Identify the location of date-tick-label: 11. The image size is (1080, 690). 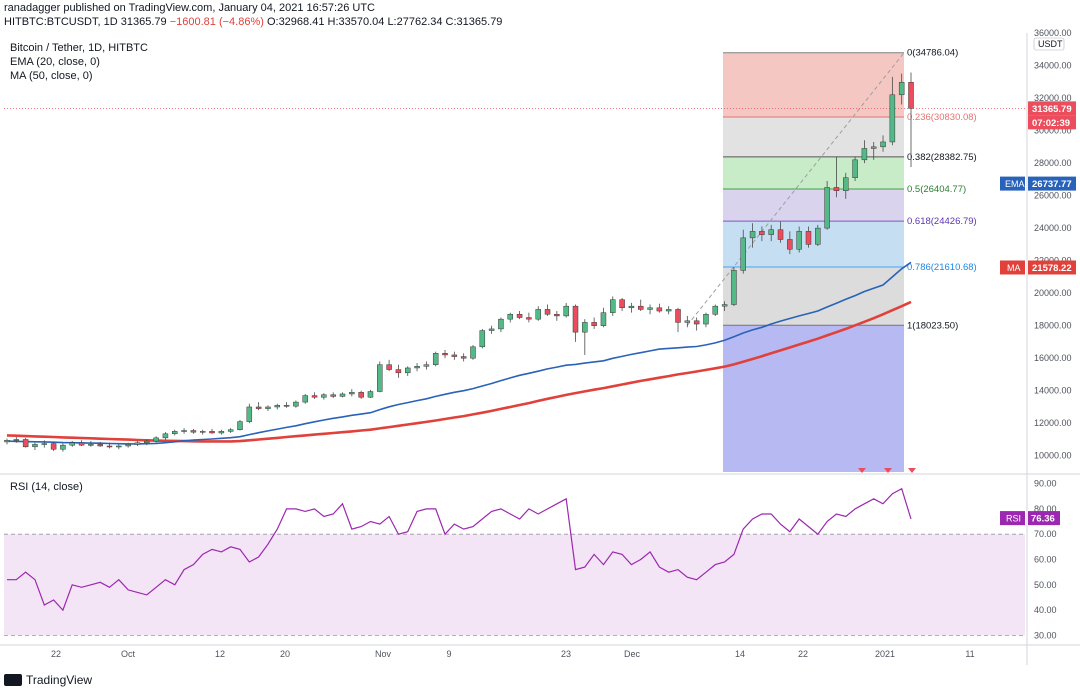
(969, 654).